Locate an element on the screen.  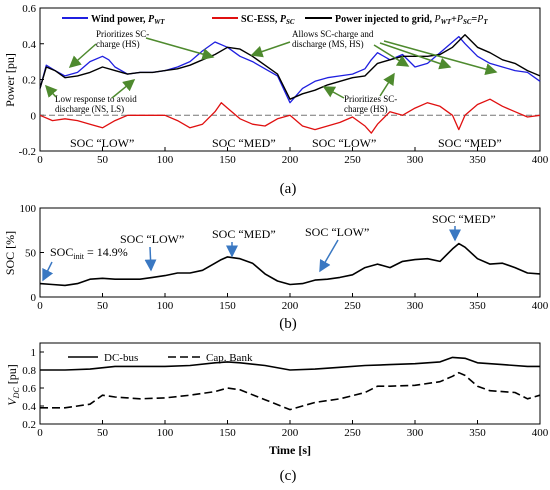
legend-wind: Wind power, PWT is located at coordinates (128, 20).